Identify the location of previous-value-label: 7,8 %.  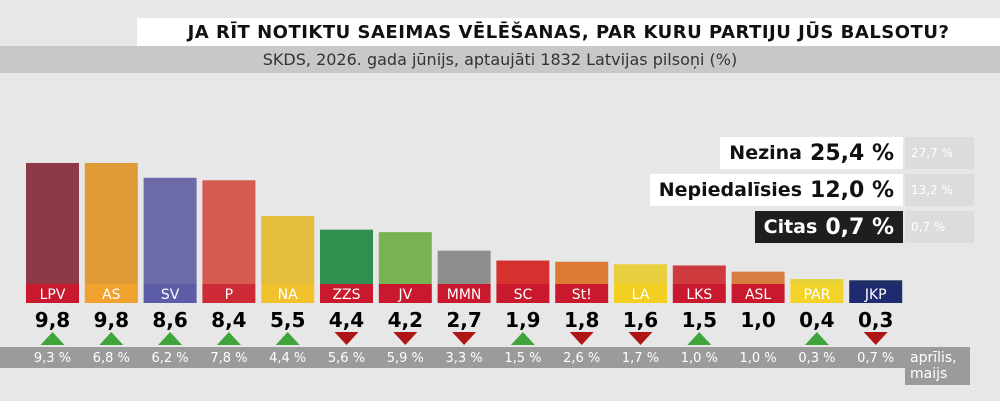
(228, 358).